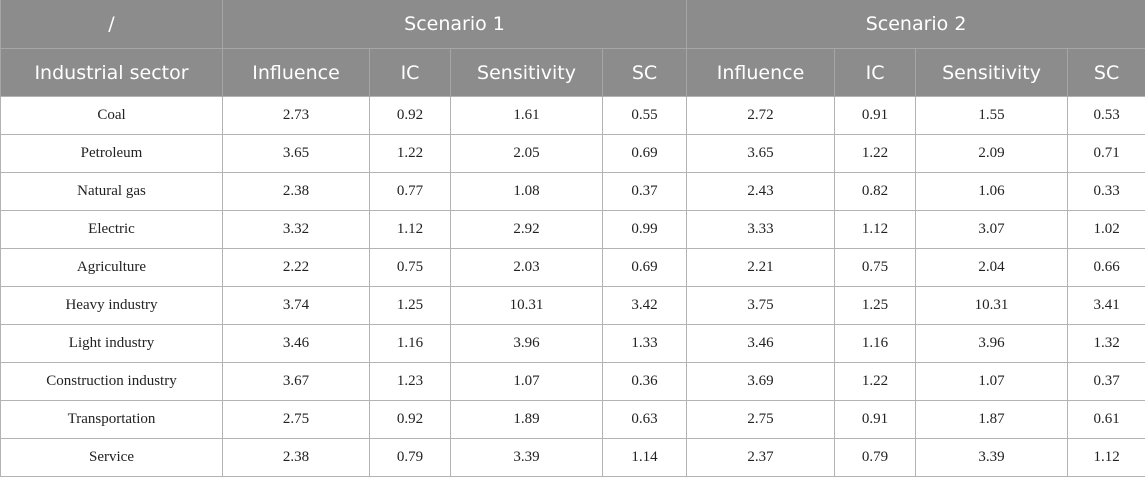 This screenshot has width=1145, height=481. Describe the element at coordinates (296, 305) in the screenshot. I see `value-cell: 3.74` at that location.